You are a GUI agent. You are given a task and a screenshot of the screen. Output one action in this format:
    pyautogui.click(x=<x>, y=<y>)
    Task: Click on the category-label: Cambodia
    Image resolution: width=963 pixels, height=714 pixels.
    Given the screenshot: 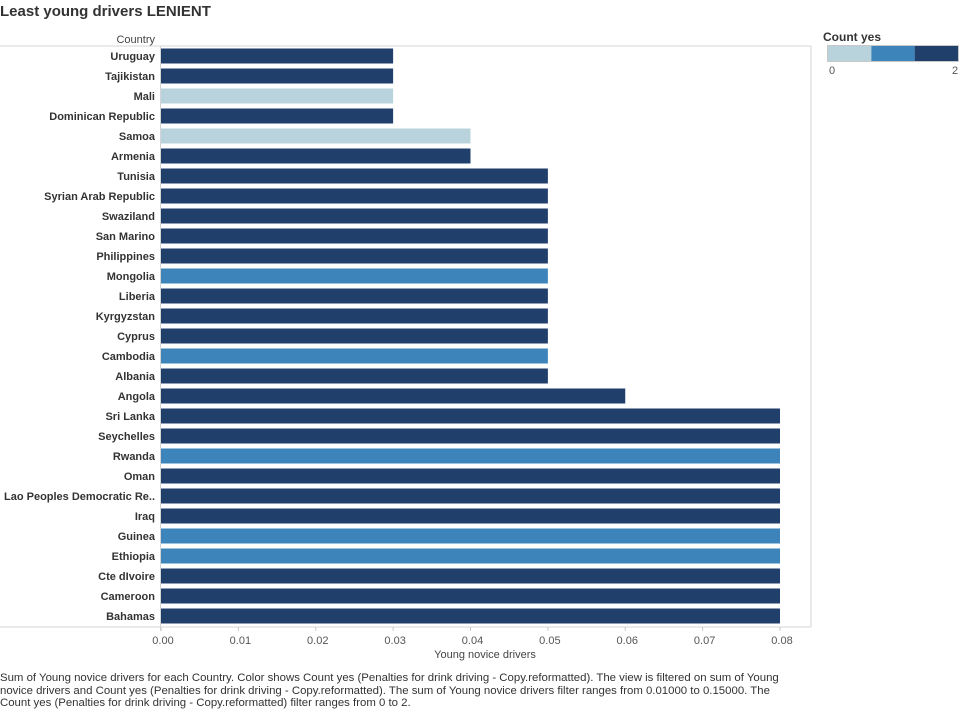 What is the action you would take?
    pyautogui.click(x=129, y=357)
    